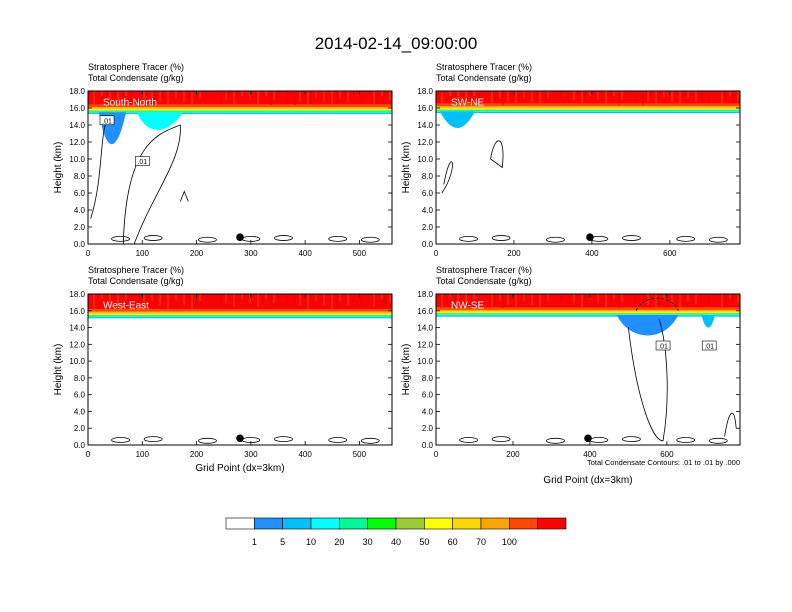 This screenshot has width=792, height=612. What do you see at coordinates (709, 345) in the screenshot?
I see `contour-label-box` at bounding box center [709, 345].